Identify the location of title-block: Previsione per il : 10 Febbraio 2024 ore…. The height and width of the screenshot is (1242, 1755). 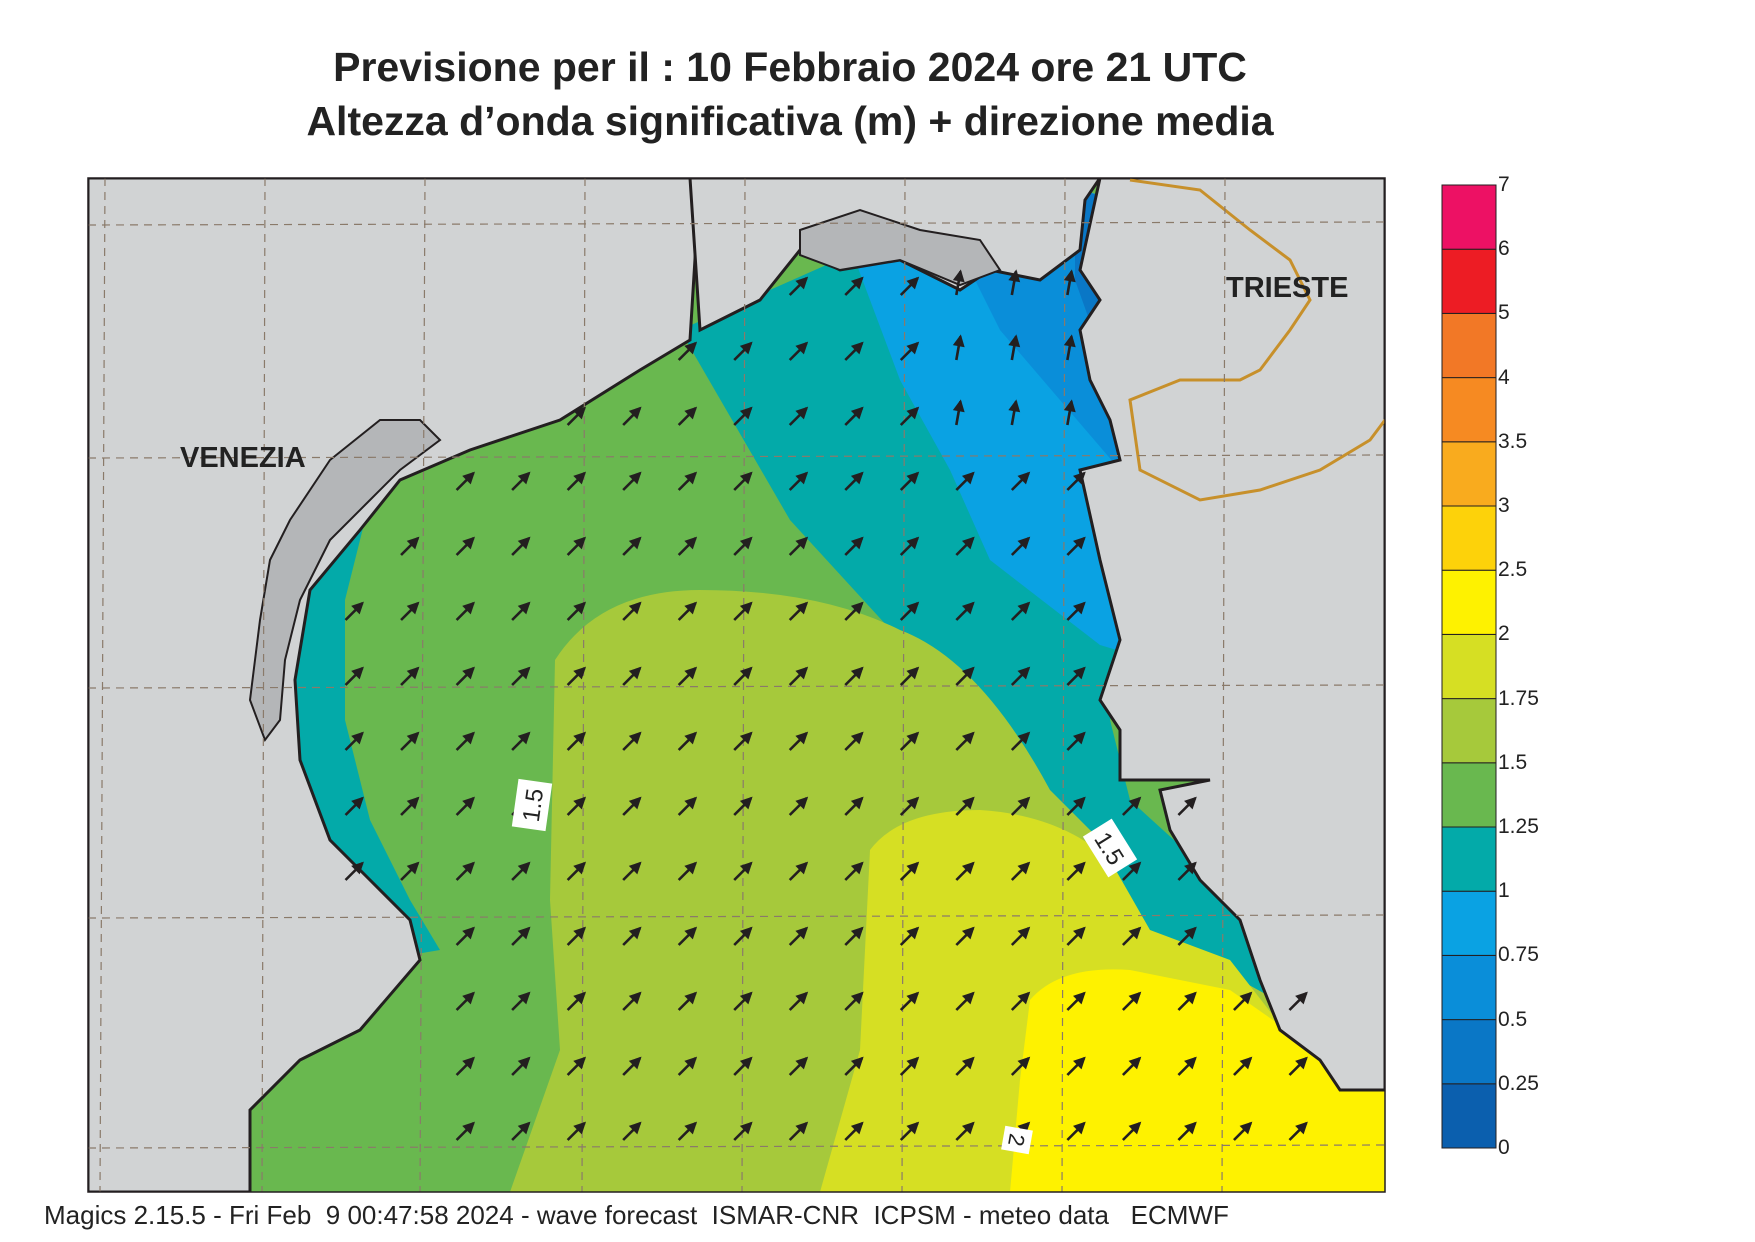
(790, 94).